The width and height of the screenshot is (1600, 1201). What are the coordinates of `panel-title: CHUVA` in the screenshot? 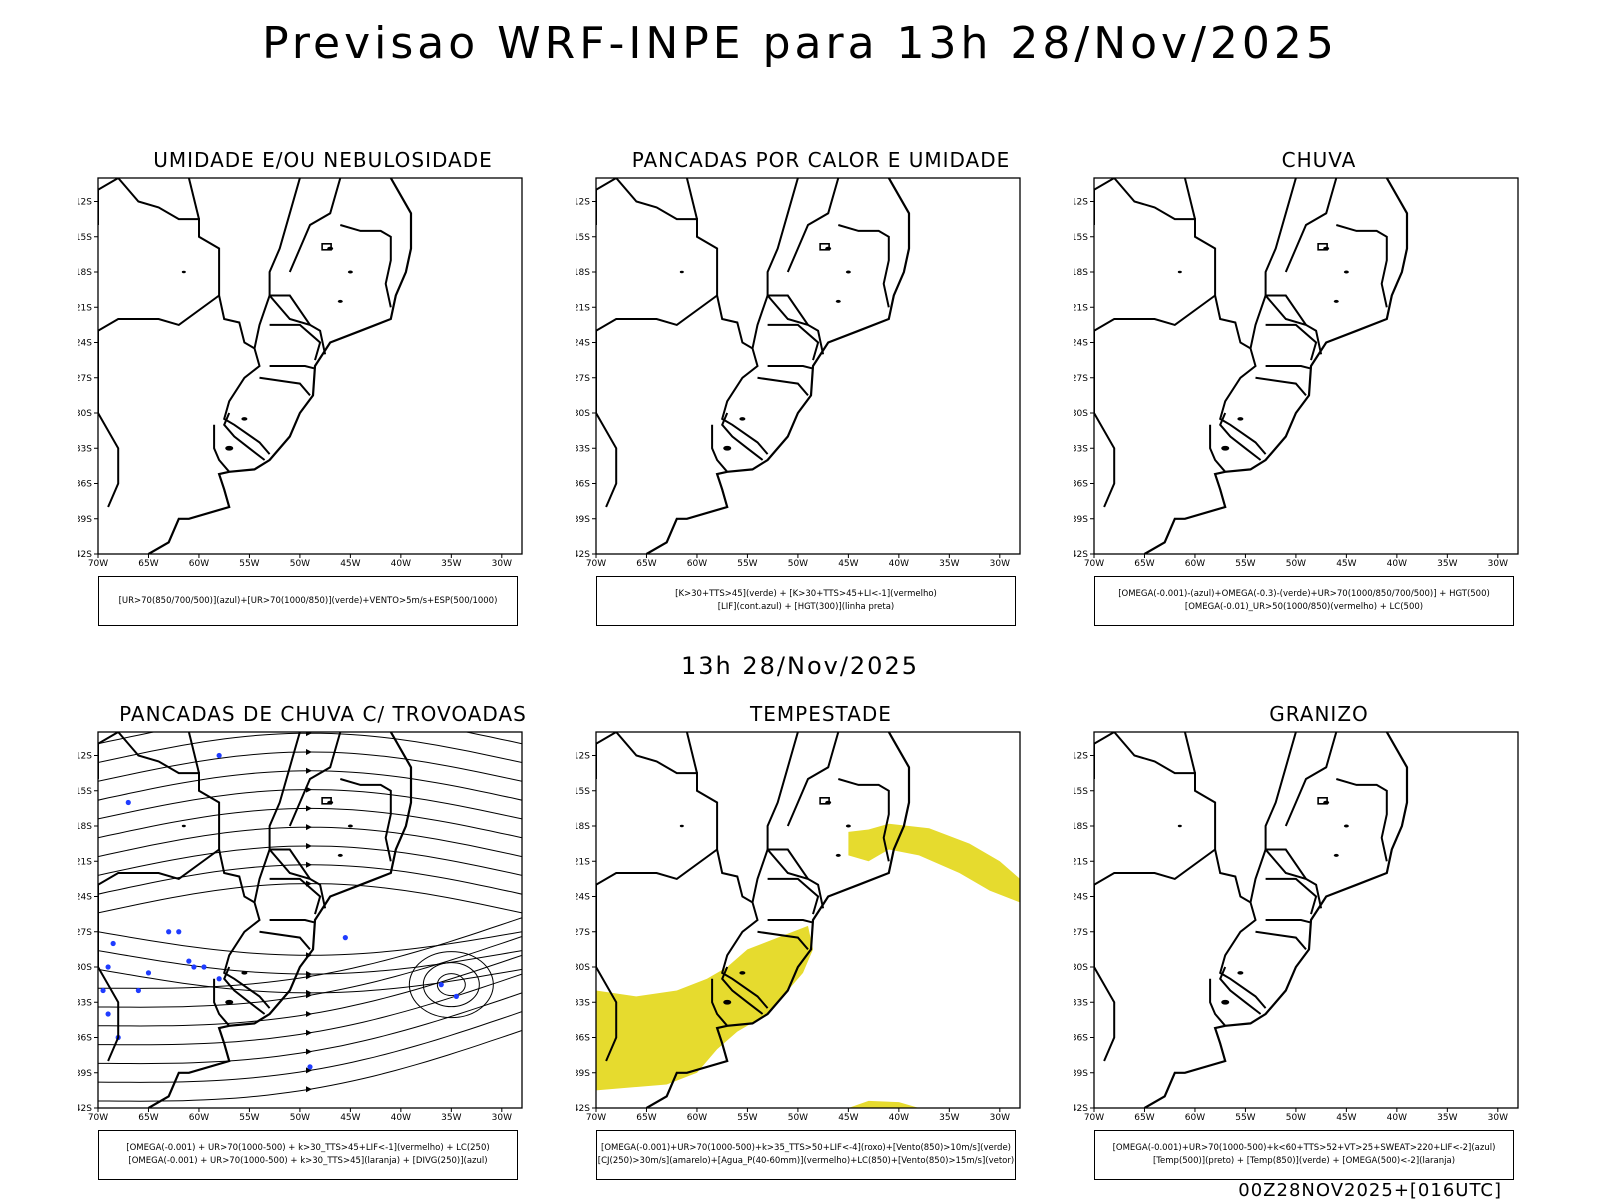 It's located at (1319, 160).